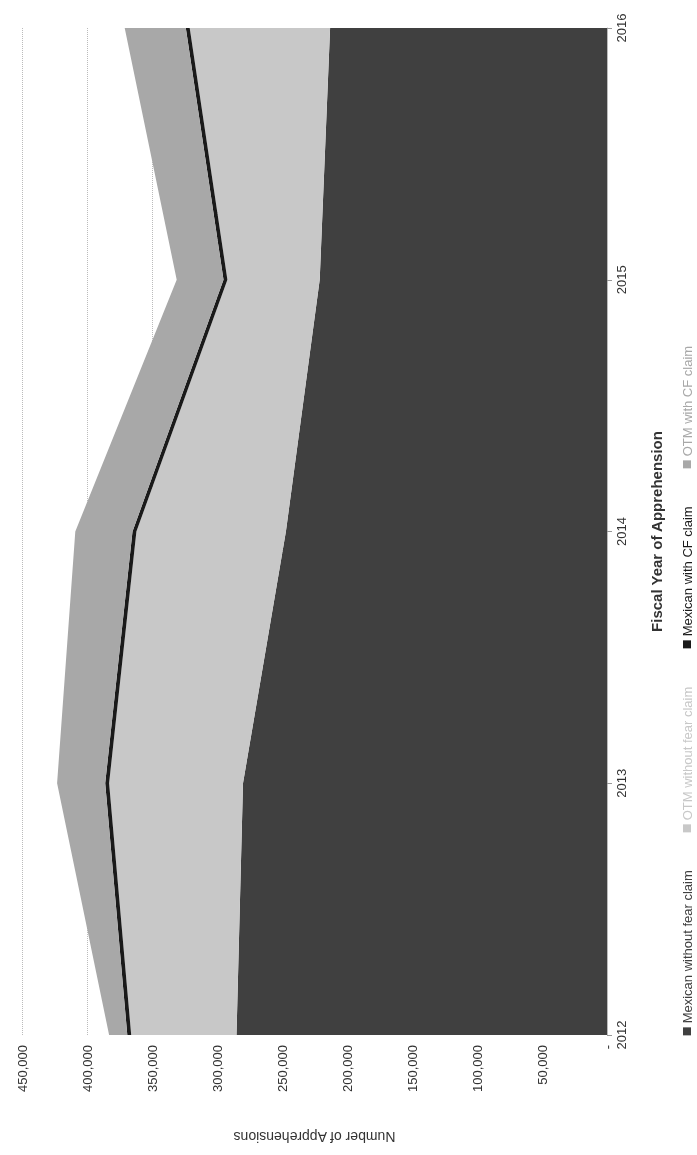 This screenshot has height=1155, width=697. What do you see at coordinates (607, 1047) in the screenshot?
I see `x-tick-label: -` at bounding box center [607, 1047].